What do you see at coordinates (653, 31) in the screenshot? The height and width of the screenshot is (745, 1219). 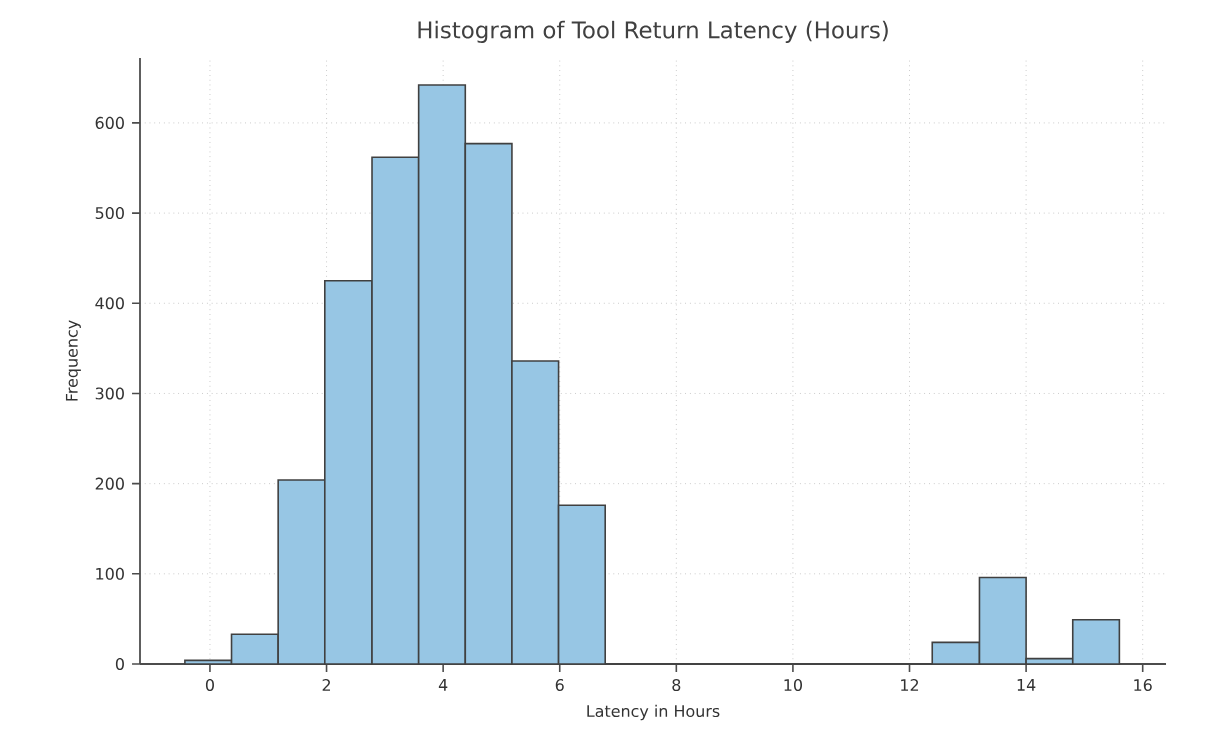 I see `chart-title: Histogram of Tool Return Latency (Hours)` at bounding box center [653, 31].